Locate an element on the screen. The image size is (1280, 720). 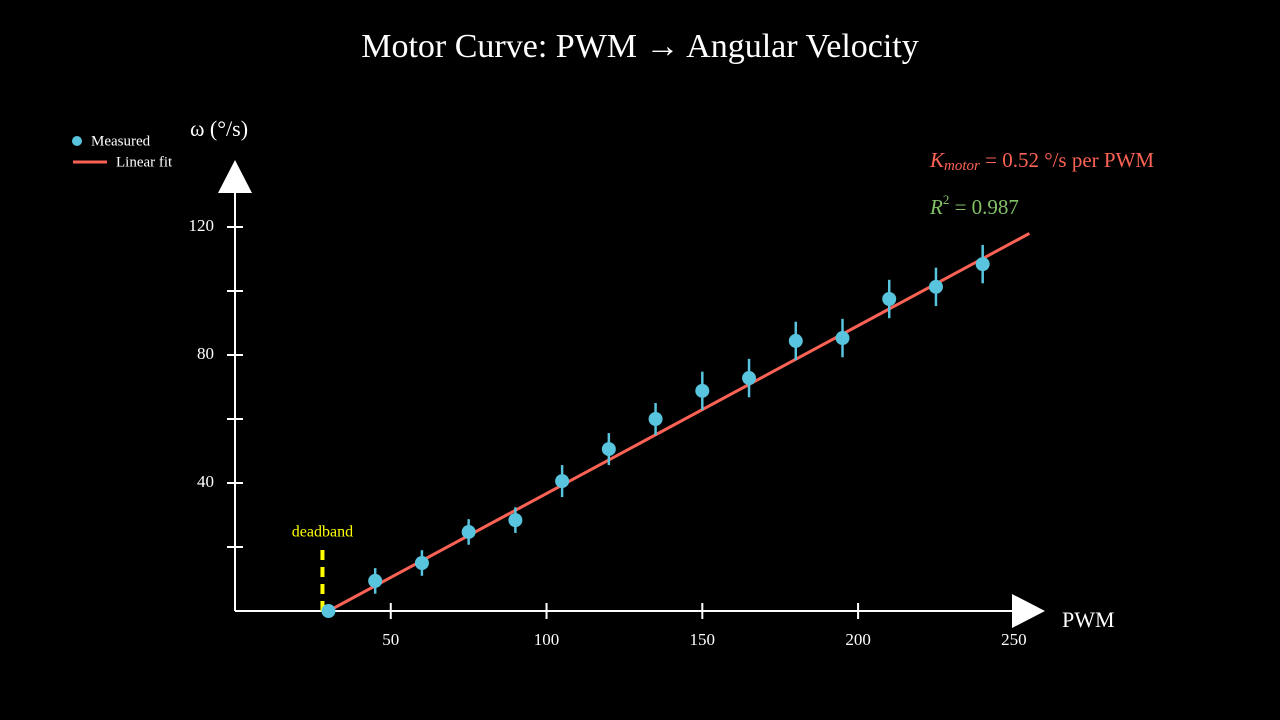
y-tick-label: 40 is located at coordinates (205, 481).